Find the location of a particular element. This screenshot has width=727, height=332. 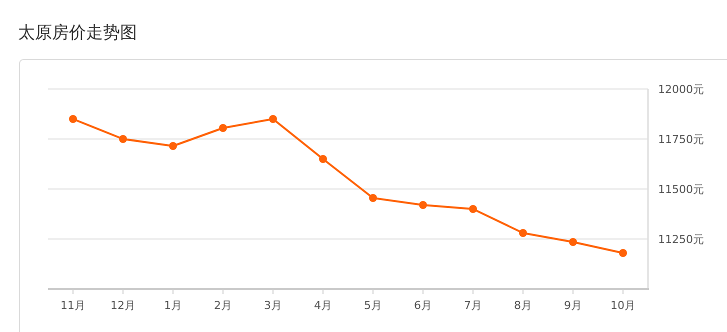

xtick: 3月 is located at coordinates (273, 305).